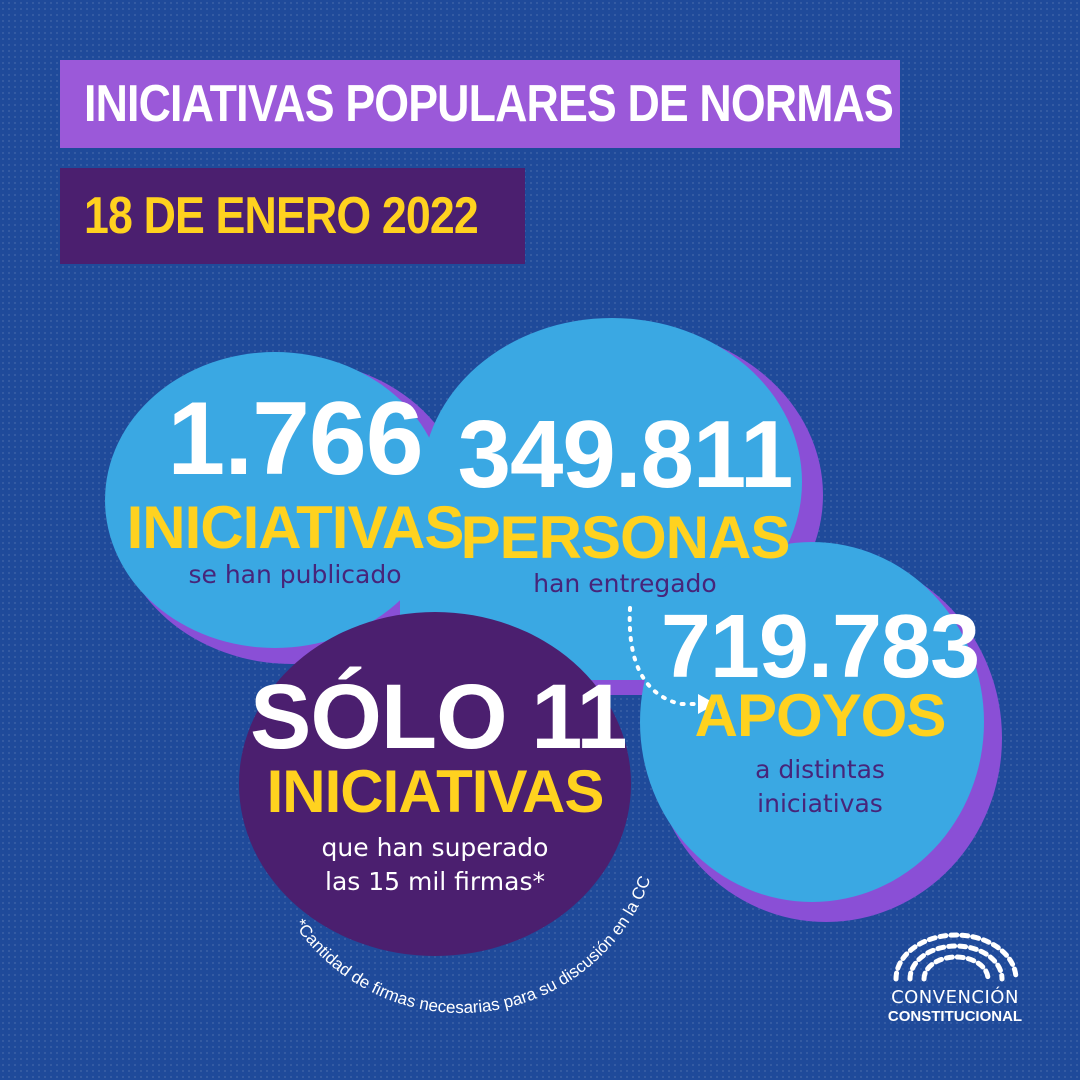  Describe the element at coordinates (295, 574) in the screenshot. I see `initiatives-caption: se han publicado` at that location.